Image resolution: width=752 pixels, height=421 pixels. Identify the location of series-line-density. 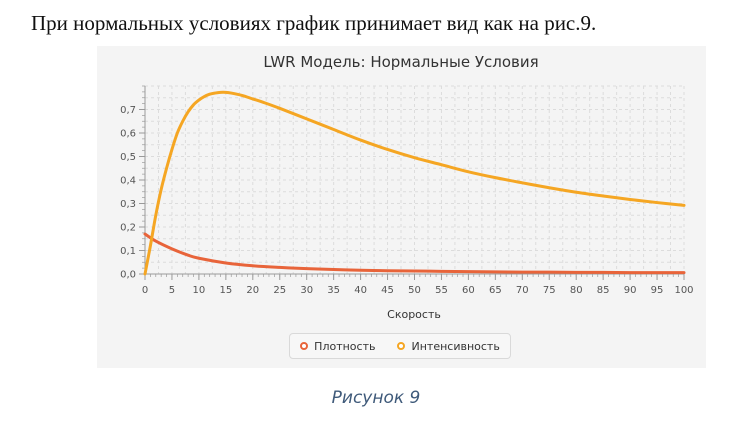
(414, 253).